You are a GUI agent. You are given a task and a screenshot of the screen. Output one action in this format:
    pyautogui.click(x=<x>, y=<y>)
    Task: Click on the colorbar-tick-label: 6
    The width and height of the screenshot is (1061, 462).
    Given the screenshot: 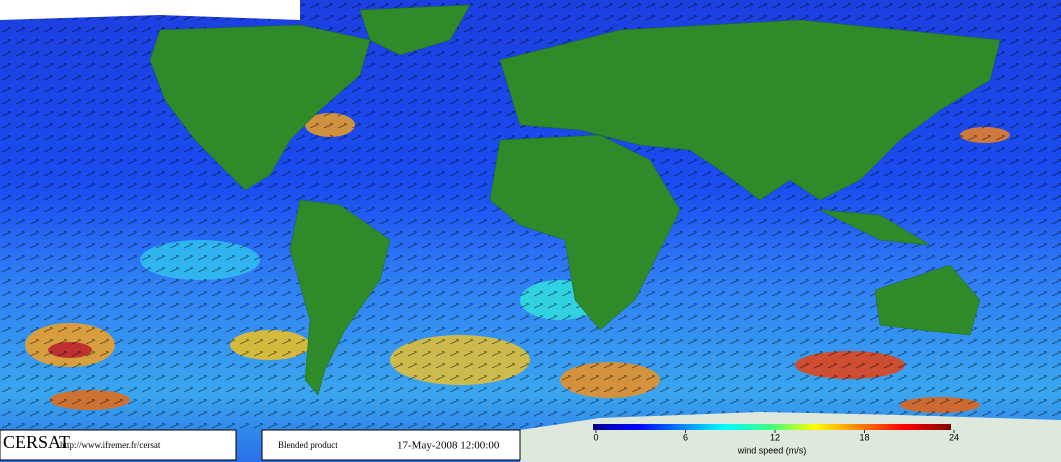 What is the action you would take?
    pyautogui.click(x=685, y=437)
    